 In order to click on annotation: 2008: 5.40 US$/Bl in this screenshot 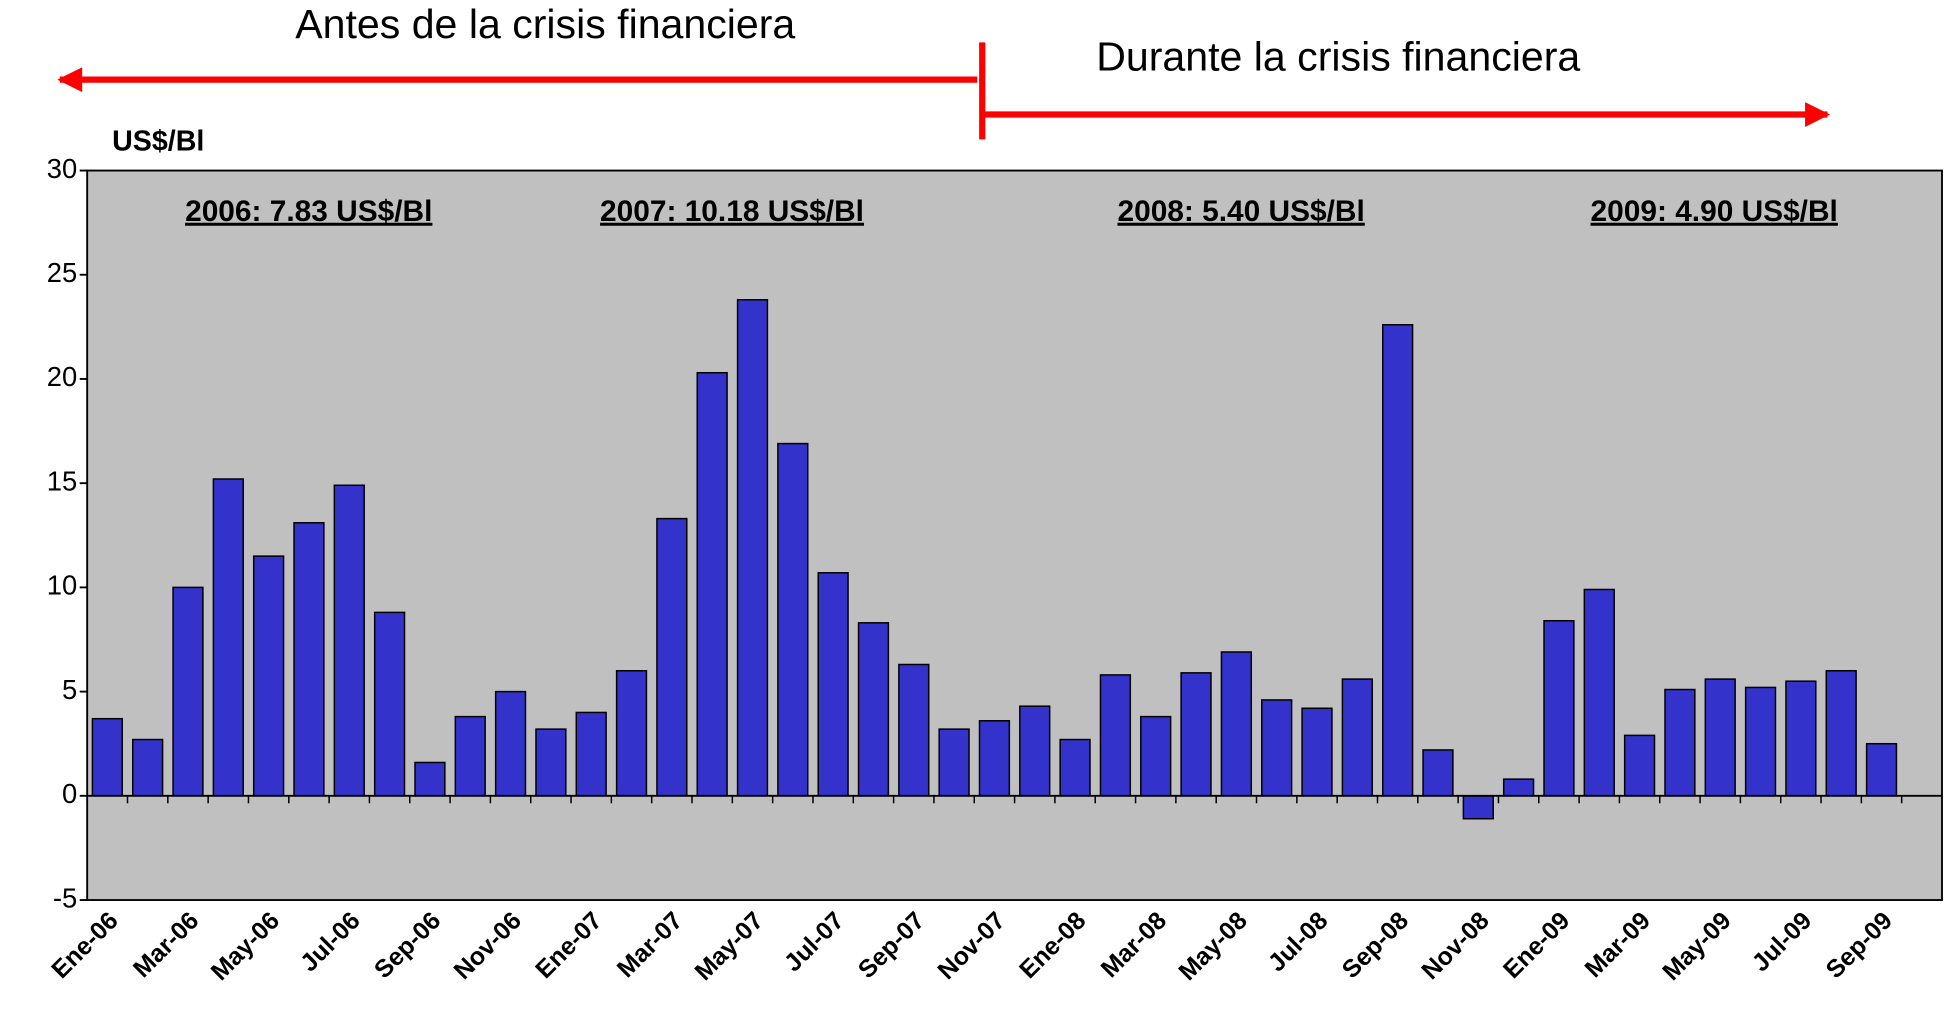, I will do `click(1240, 211)`.